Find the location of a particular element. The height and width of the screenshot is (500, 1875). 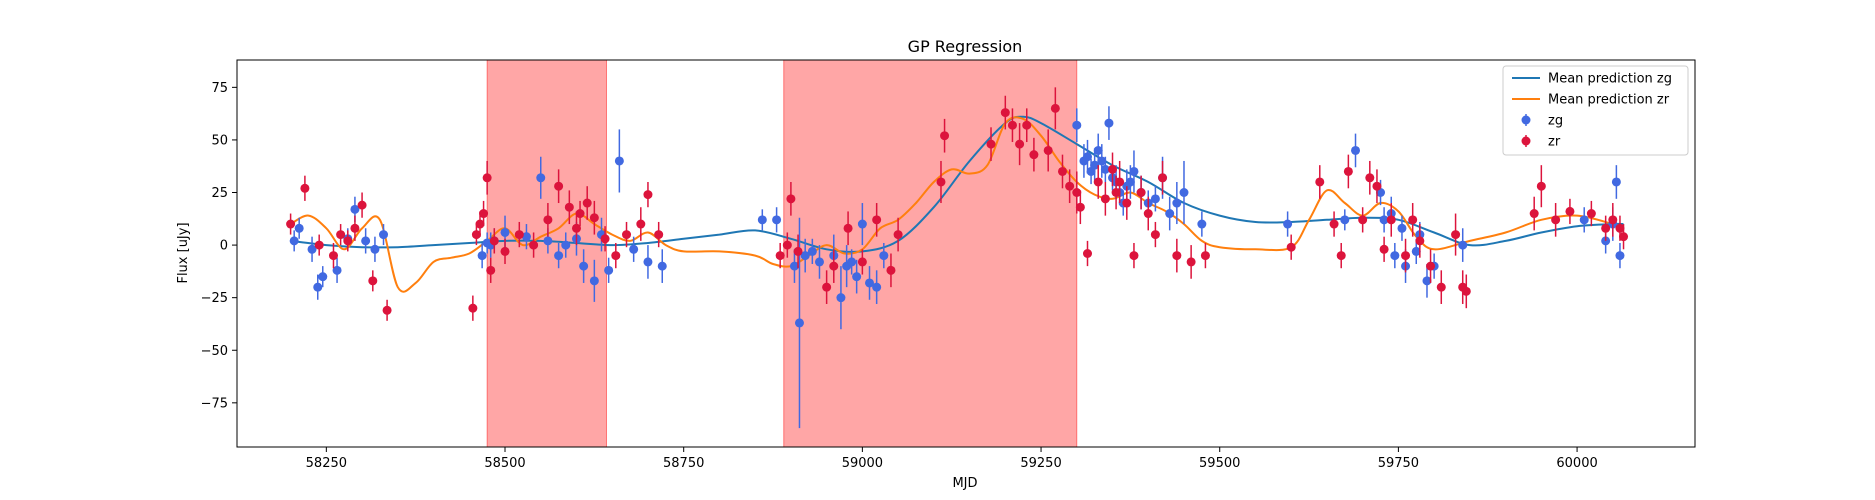

legend-item-zg-mean: Mean prediction zg is located at coordinates (1592, 79).